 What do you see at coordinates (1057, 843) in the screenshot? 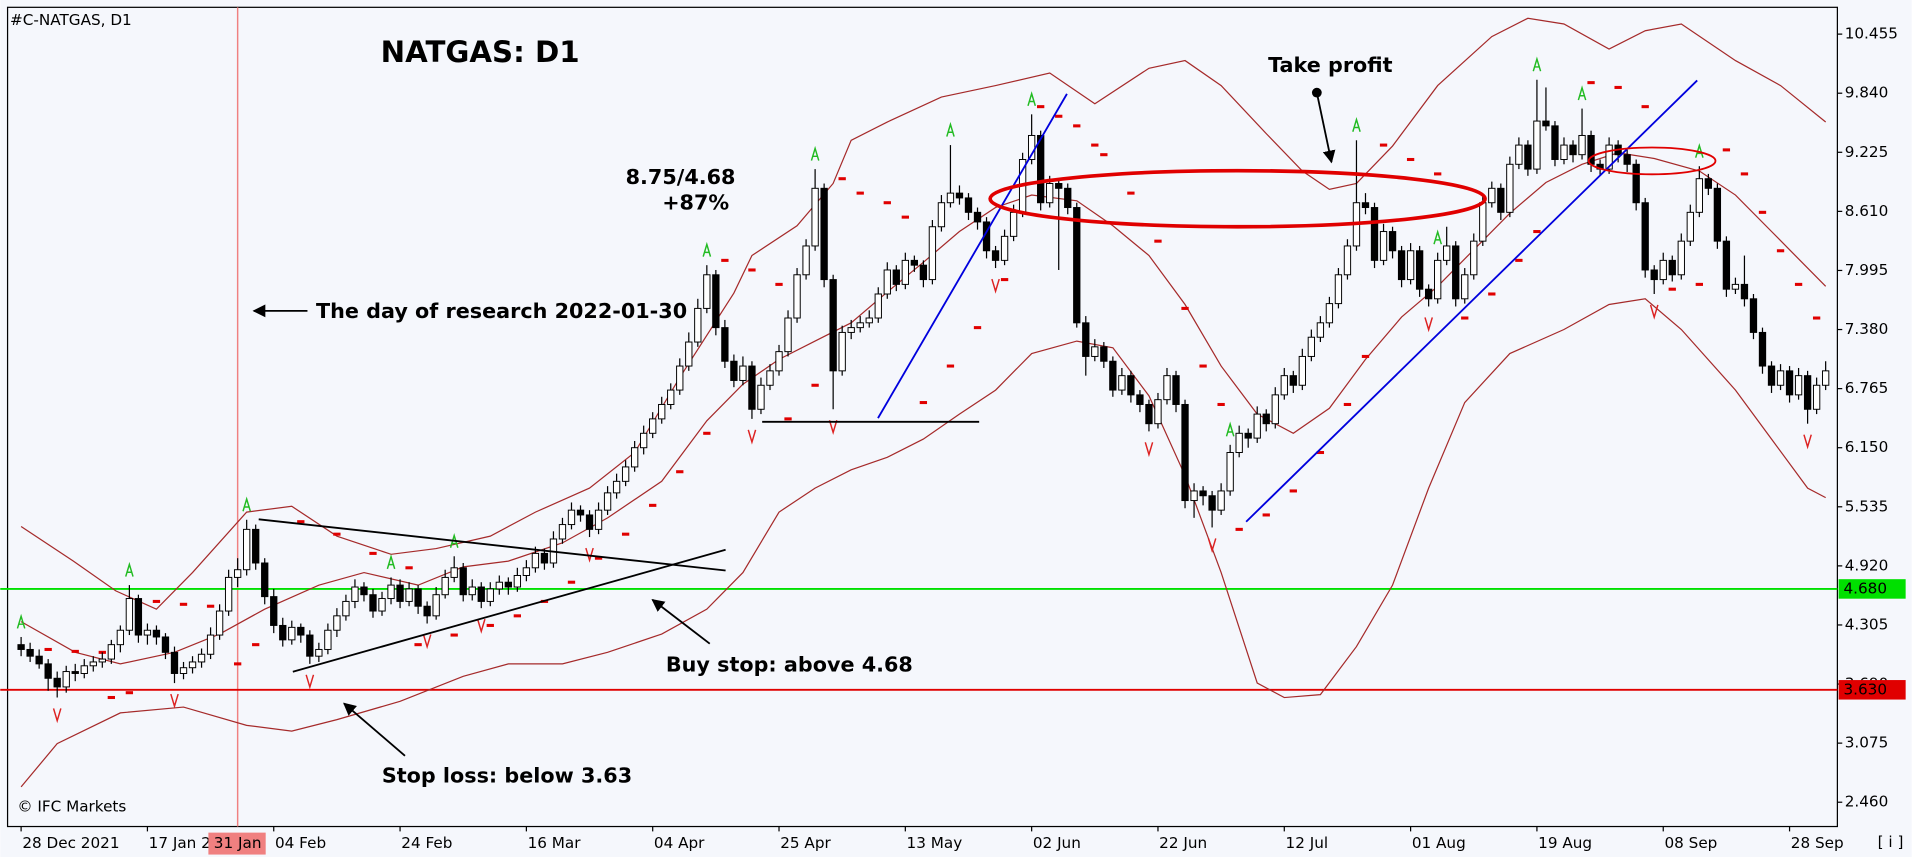
I see `x-tick-label: 02 Jun` at bounding box center [1057, 843].